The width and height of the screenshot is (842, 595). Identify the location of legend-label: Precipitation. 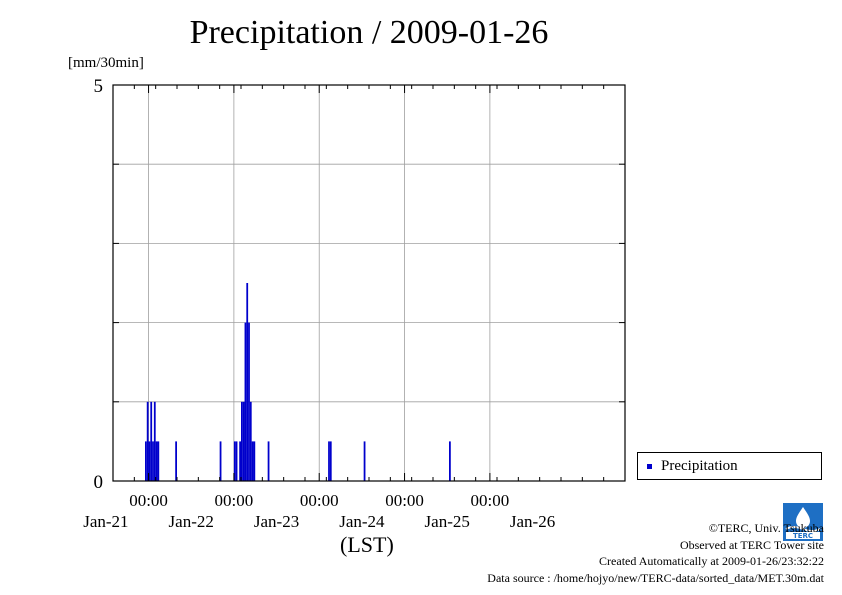
(699, 466).